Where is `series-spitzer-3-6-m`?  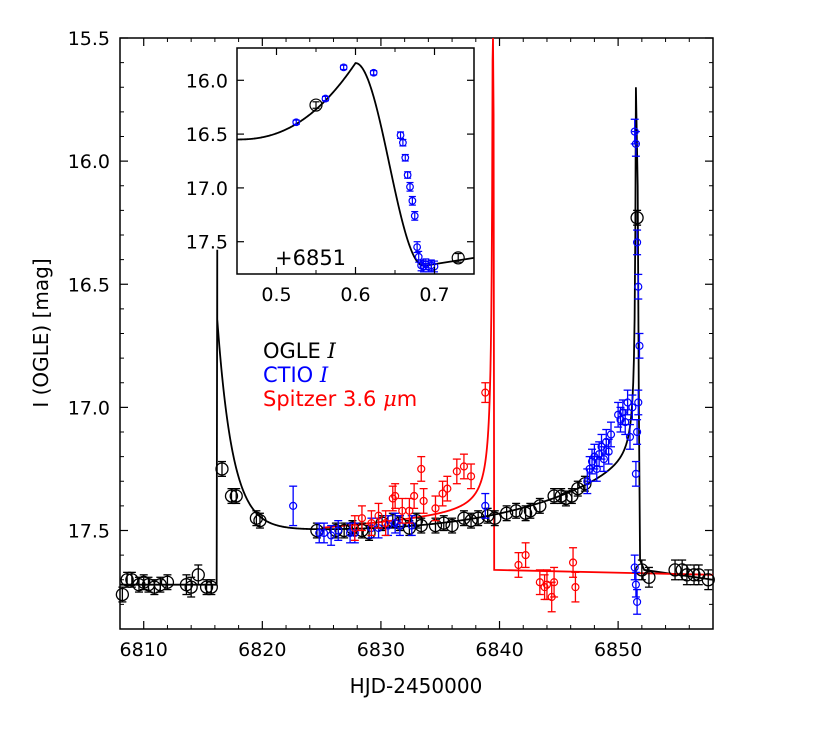
series-spitzer-3-6-m is located at coordinates (465, 497).